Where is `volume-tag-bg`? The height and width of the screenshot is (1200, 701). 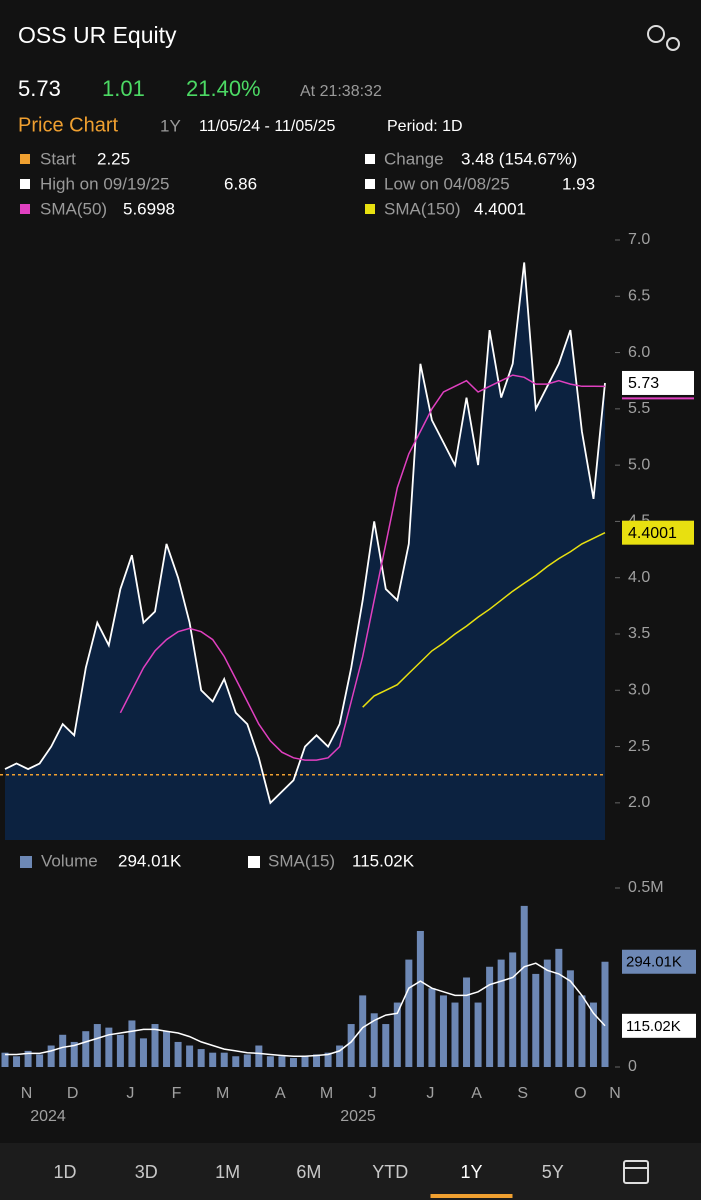 volume-tag-bg is located at coordinates (659, 1025).